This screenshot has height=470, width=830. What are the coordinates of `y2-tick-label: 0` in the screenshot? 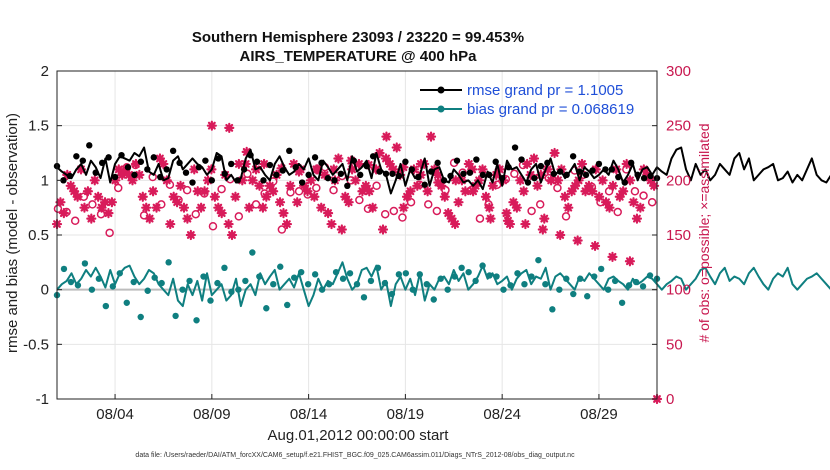 It's located at (670, 399).